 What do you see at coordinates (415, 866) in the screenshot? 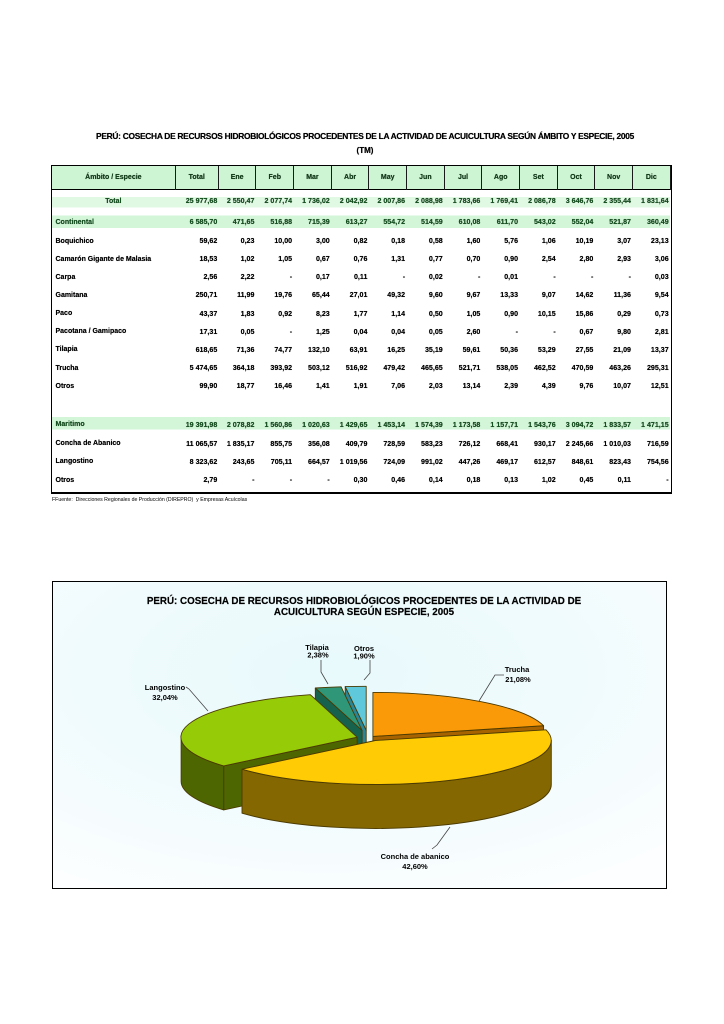
I see `svg-text: 42,60%` at bounding box center [415, 866].